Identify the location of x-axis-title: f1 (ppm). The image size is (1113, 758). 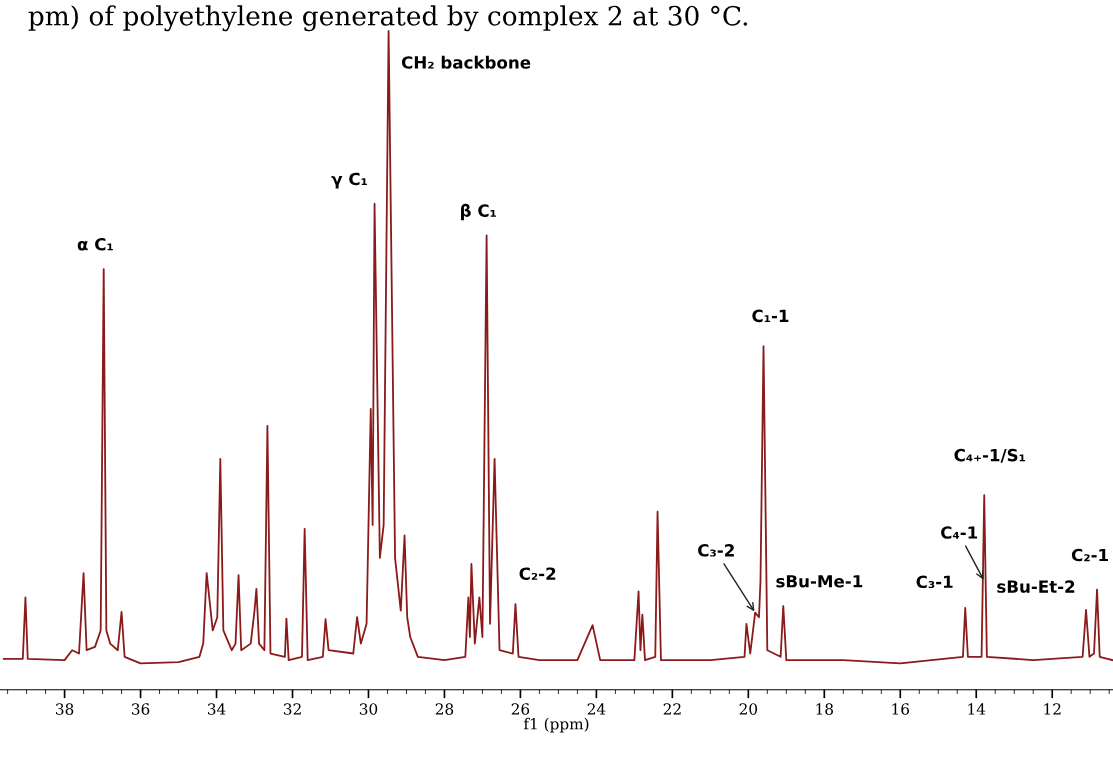
(556, 725).